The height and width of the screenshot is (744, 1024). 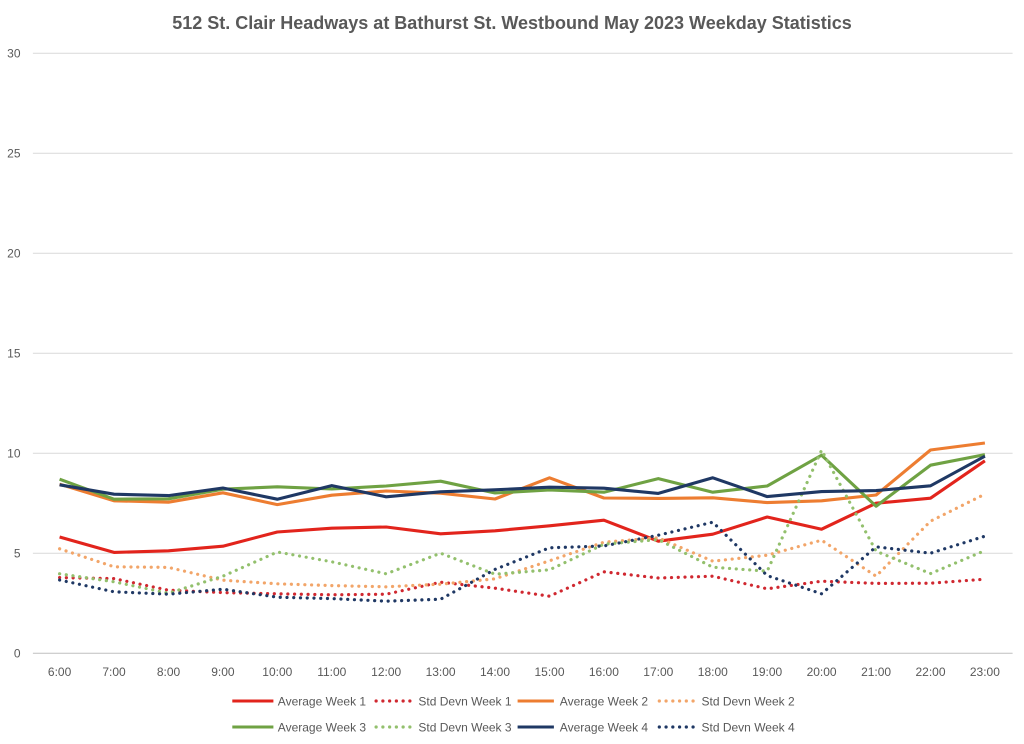 What do you see at coordinates (169, 672) in the screenshot?
I see `svg-text: 8:00` at bounding box center [169, 672].